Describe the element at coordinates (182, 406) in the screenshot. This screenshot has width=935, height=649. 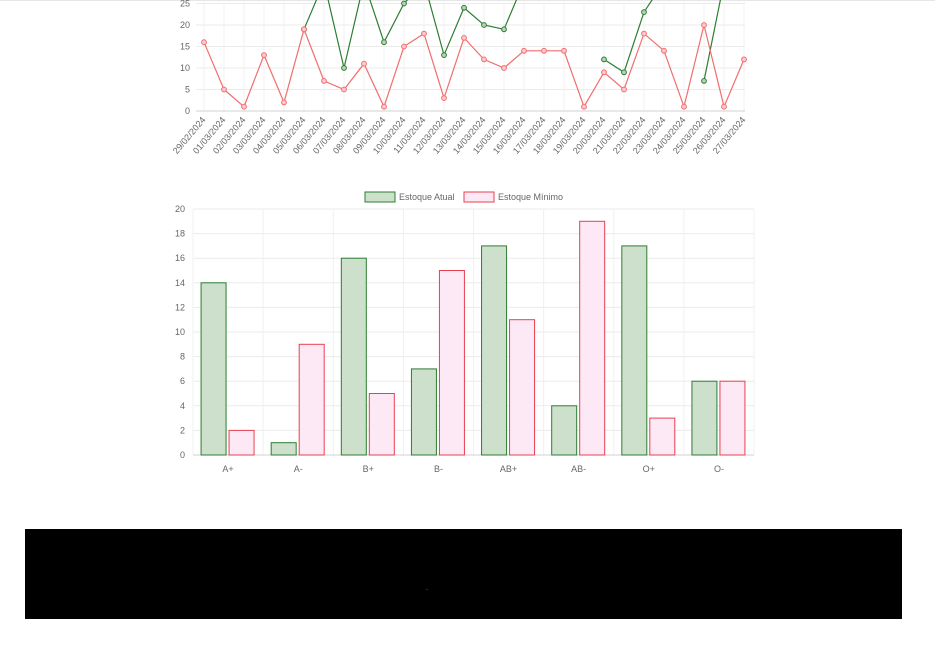
I see `bar-chart-y-tick: 4` at that location.